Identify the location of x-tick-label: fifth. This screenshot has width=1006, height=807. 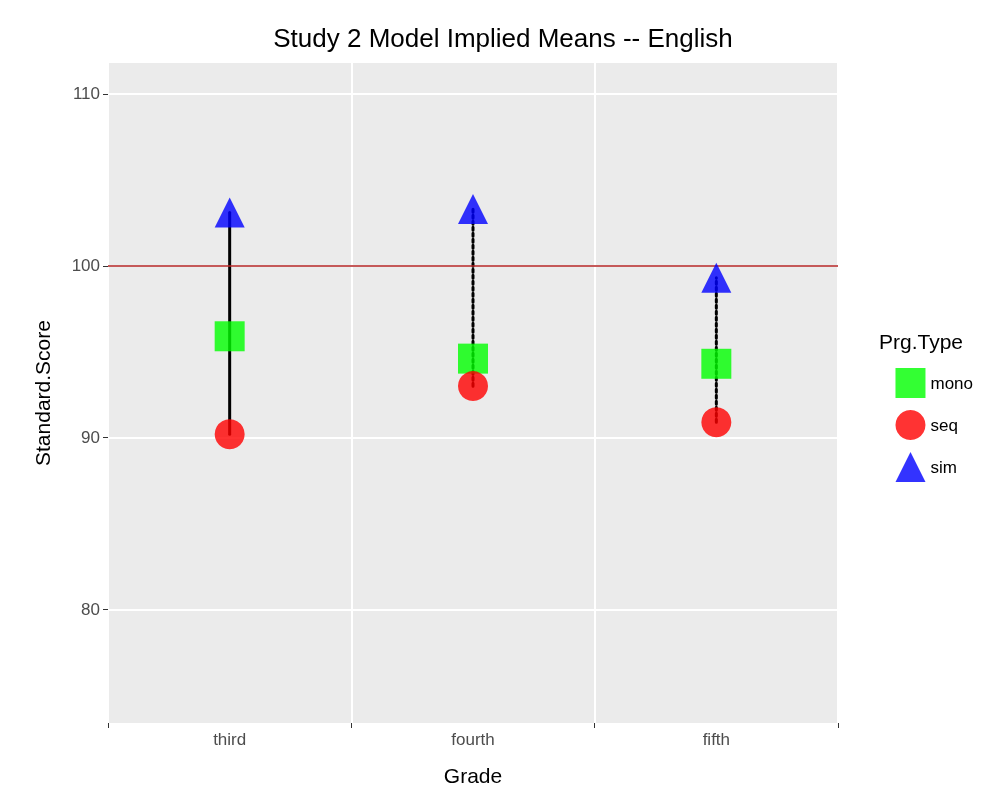
(716, 739).